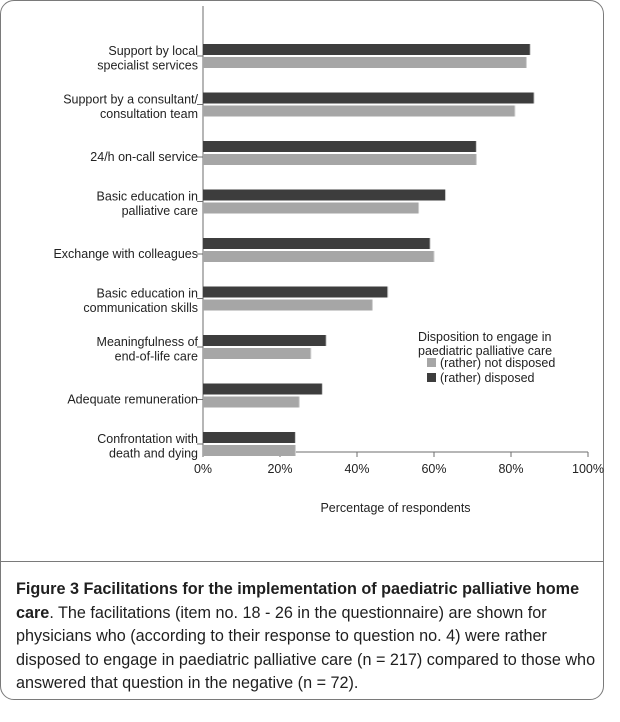  Describe the element at coordinates (147, 58) in the screenshot. I see `category-label: Support by local specialist services` at that location.